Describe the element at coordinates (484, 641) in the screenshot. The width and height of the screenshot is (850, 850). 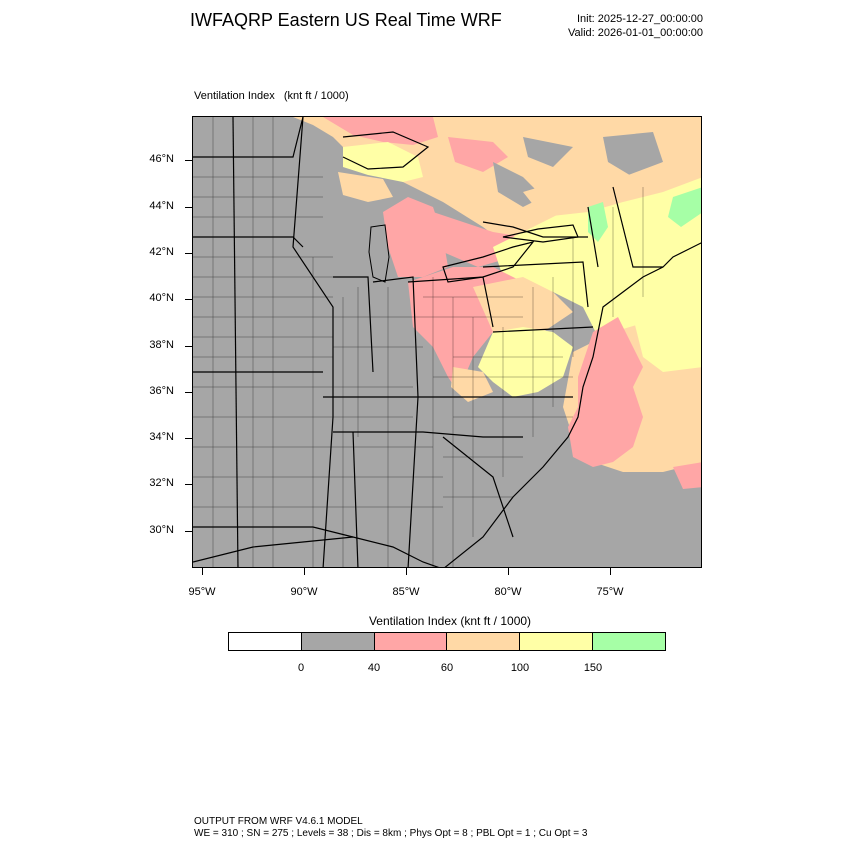
I see `colorbar-cell-peach` at that location.